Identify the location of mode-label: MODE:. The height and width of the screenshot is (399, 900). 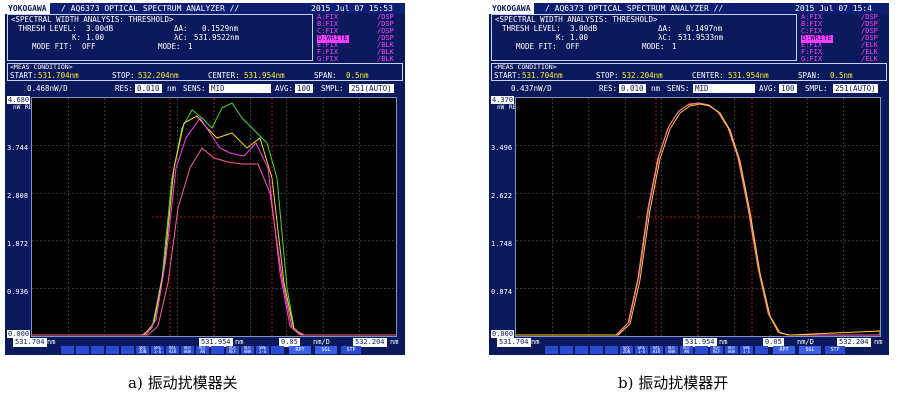
(653, 46).